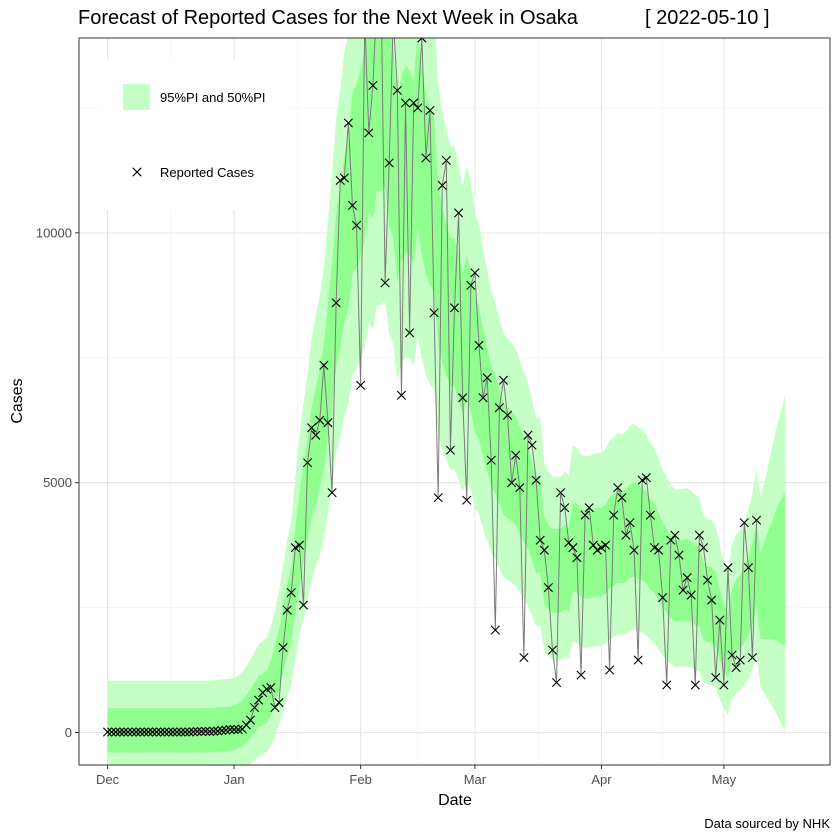 The width and height of the screenshot is (840, 840). Describe the element at coordinates (455, 800) in the screenshot. I see `x-axis-title: Date` at that location.